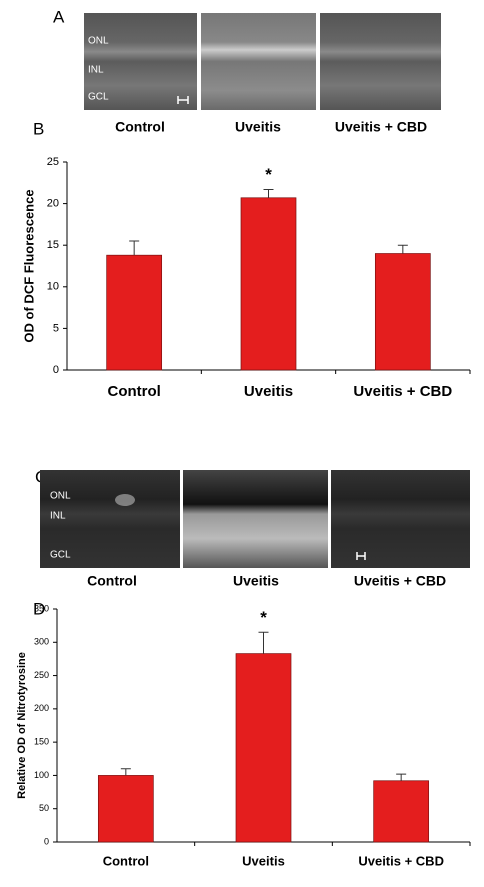  What do you see at coordinates (41, 708) in the screenshot?
I see `y-tick-label: 200` at bounding box center [41, 708].